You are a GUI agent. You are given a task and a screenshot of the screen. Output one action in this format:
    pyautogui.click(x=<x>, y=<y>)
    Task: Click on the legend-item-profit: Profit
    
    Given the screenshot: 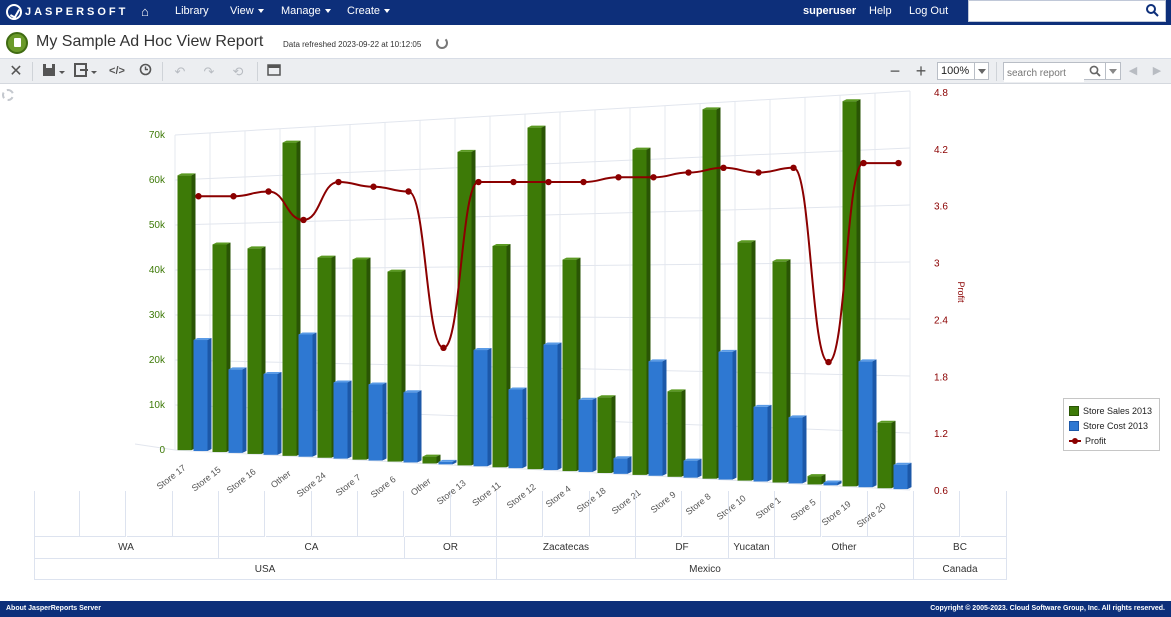 What is the action you would take?
    pyautogui.click(x=1111, y=440)
    